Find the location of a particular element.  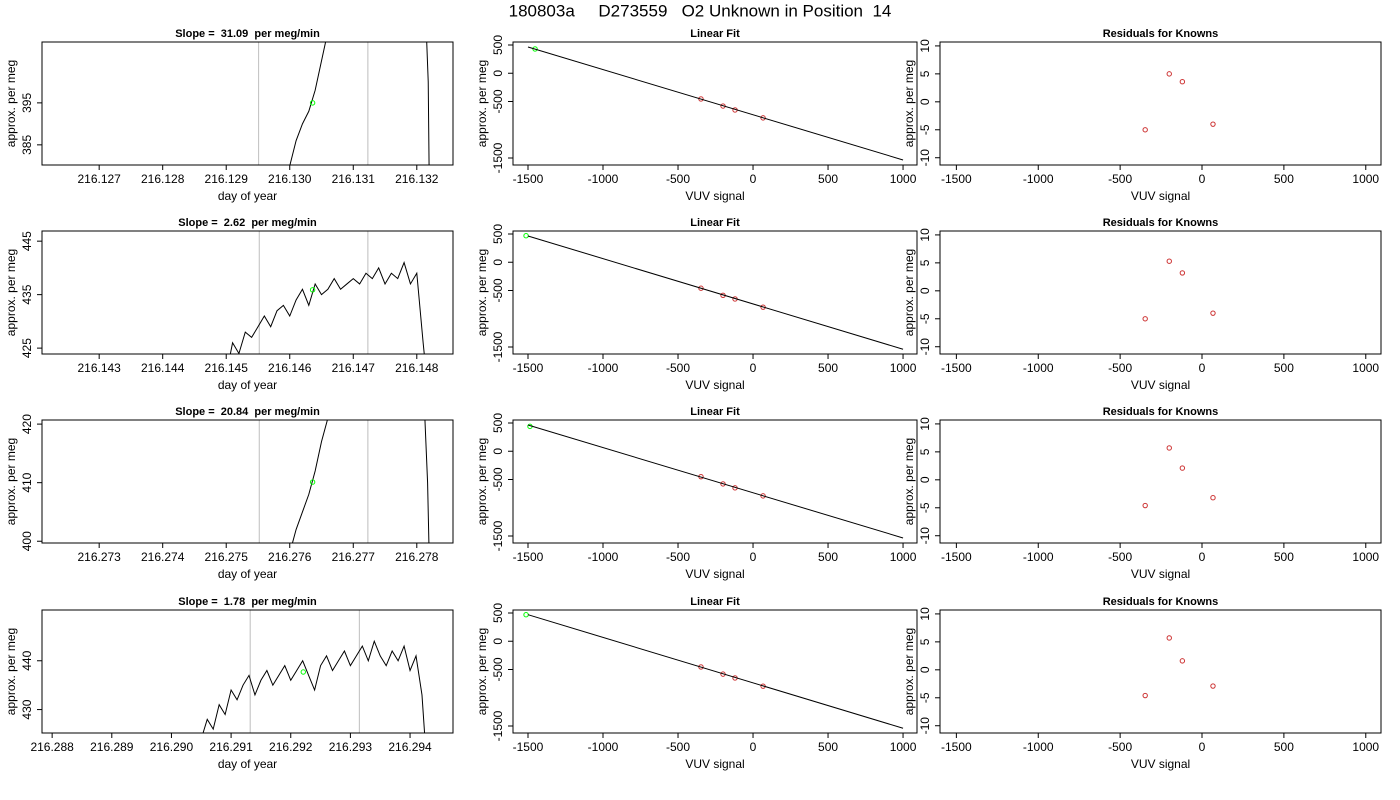

y-tick-label: 410 is located at coordinates (27, 482).